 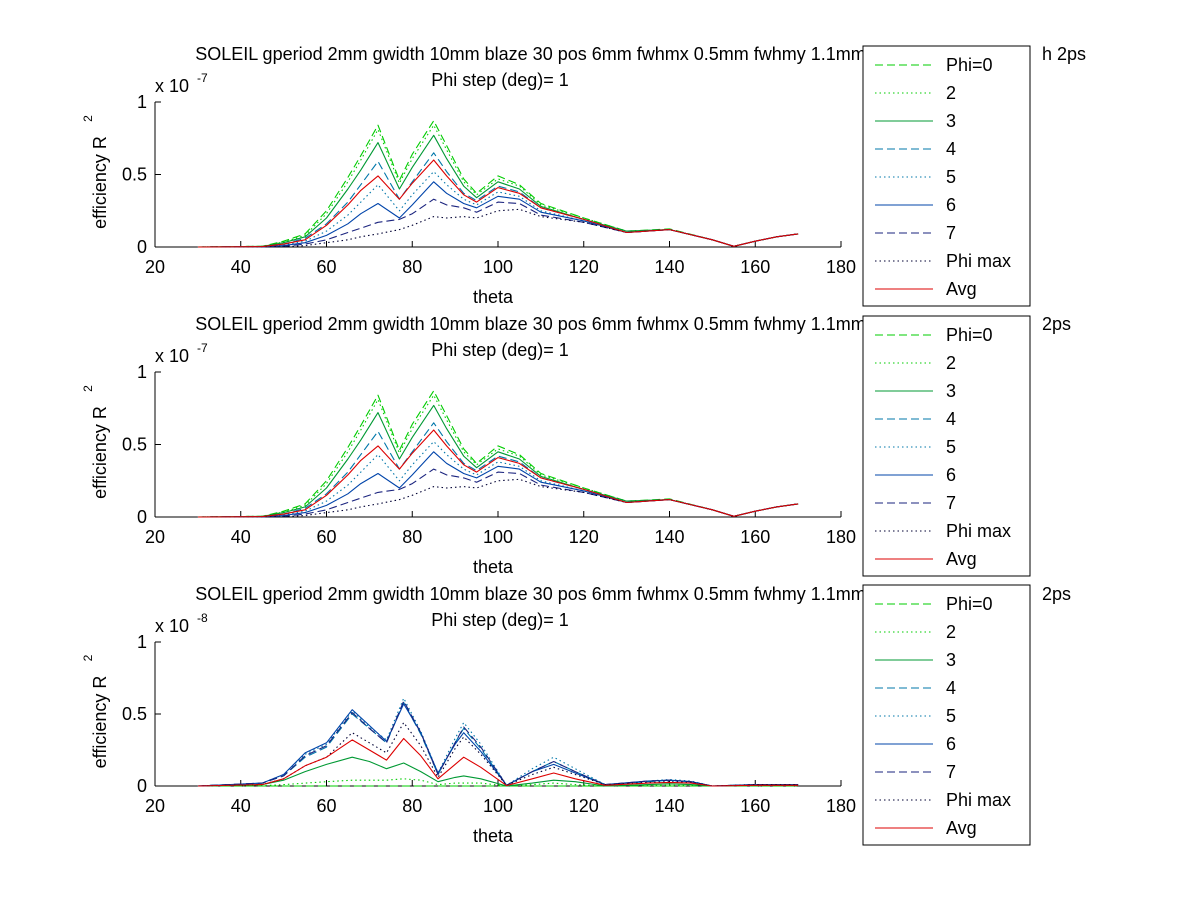 I want to click on legend-label: Avg, so click(x=961, y=289).